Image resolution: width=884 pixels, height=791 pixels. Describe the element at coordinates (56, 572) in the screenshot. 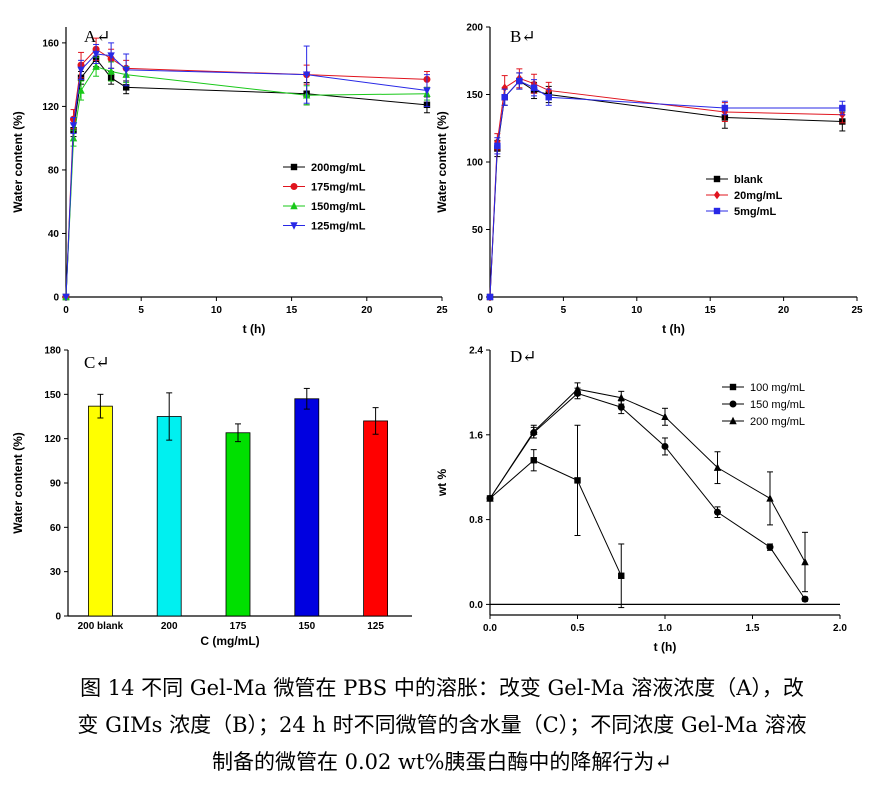

I see `y-tick-label: 30` at that location.